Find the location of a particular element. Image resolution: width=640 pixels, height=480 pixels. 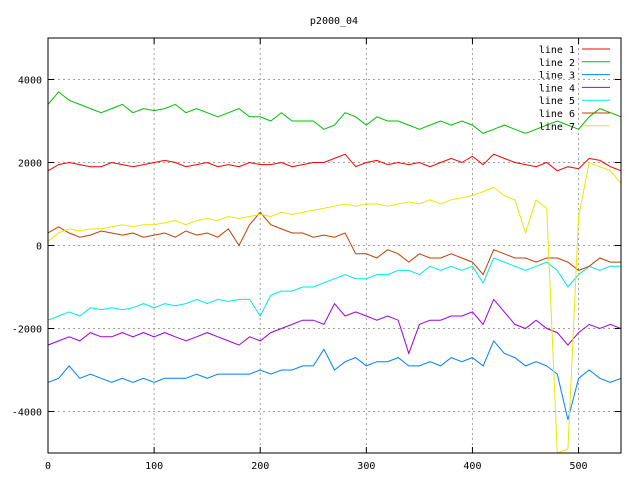

x-tick-label: 300 is located at coordinates (366, 466).